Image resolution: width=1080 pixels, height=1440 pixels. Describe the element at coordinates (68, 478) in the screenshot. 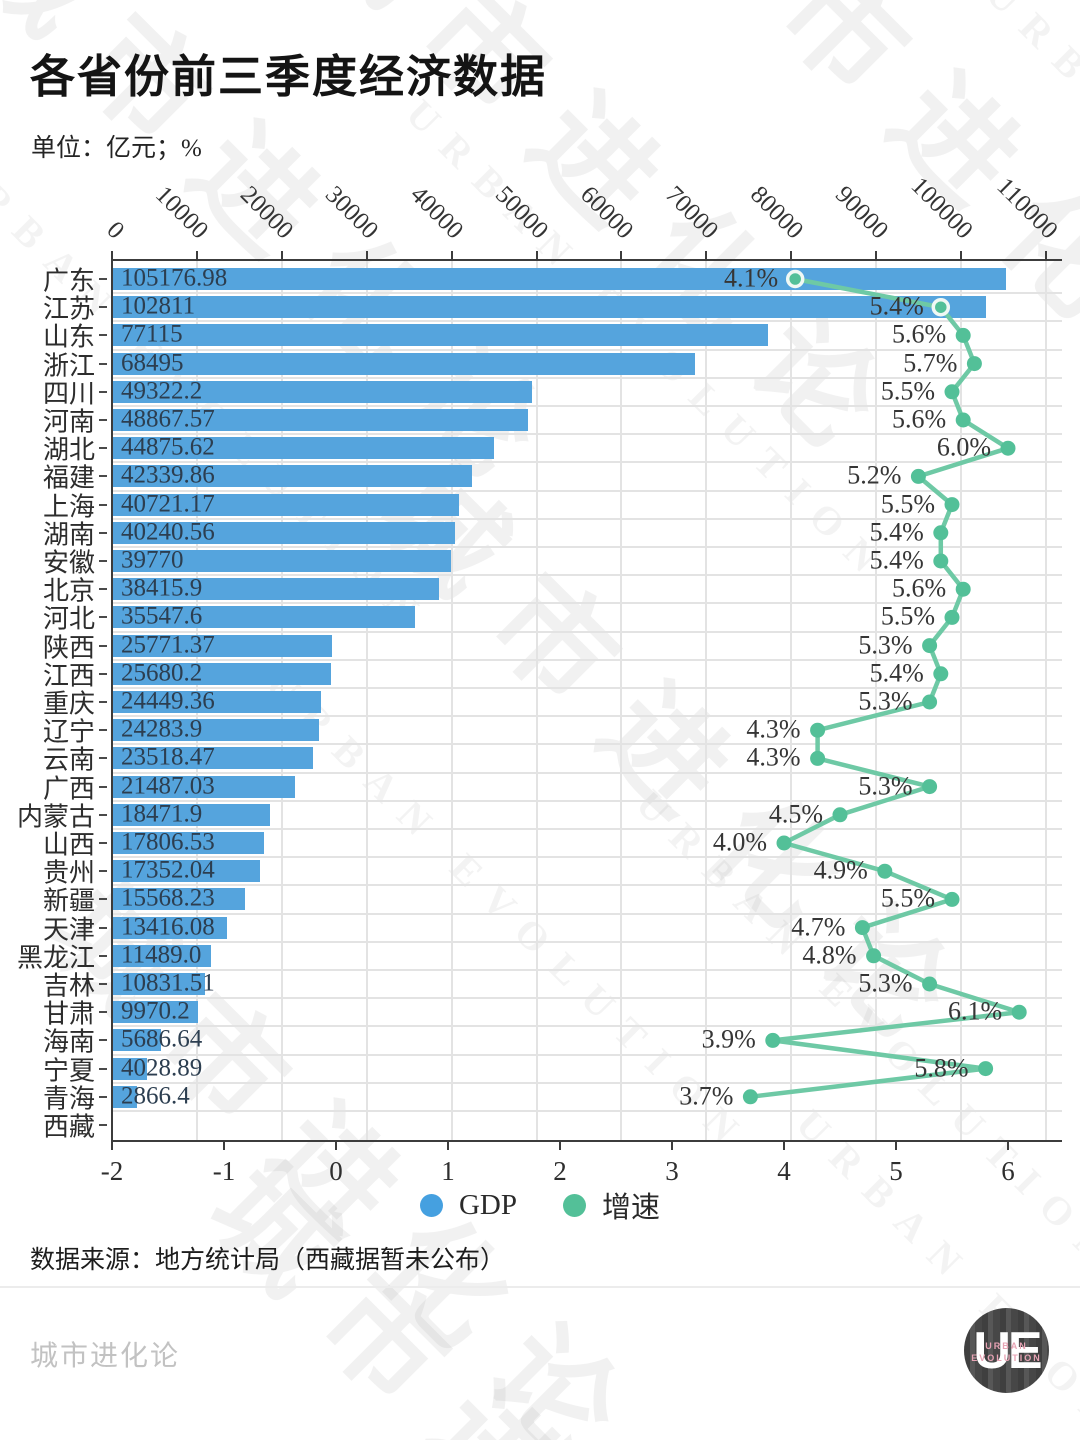

I see `province-label: 福建` at that location.